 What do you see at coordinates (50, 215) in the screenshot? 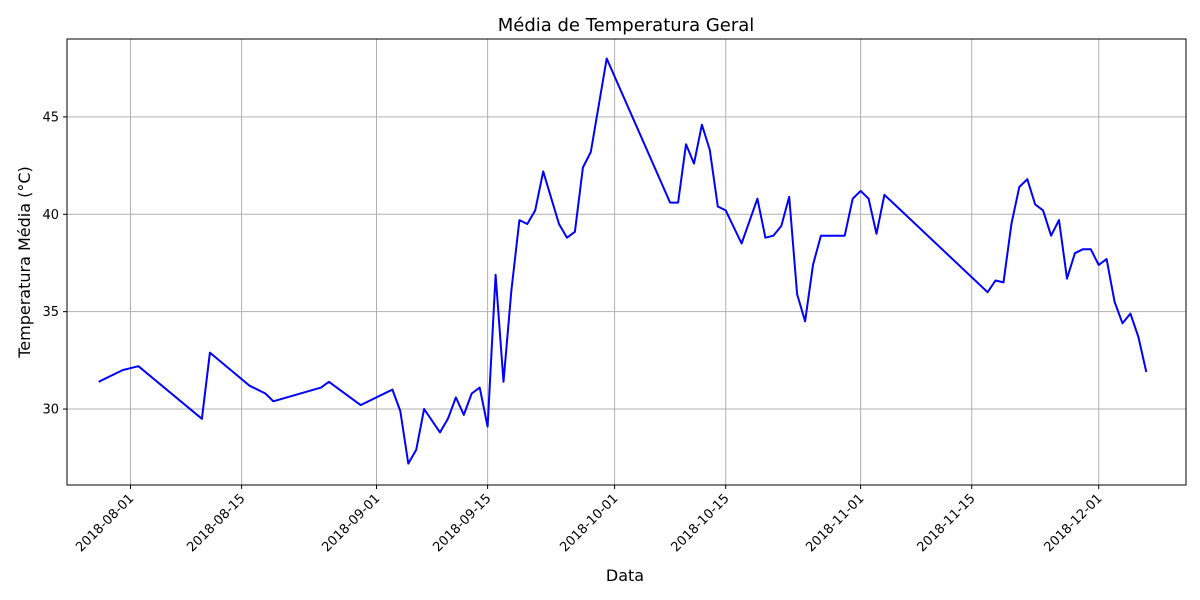
I see `y-tick-label: 40` at bounding box center [50, 215].